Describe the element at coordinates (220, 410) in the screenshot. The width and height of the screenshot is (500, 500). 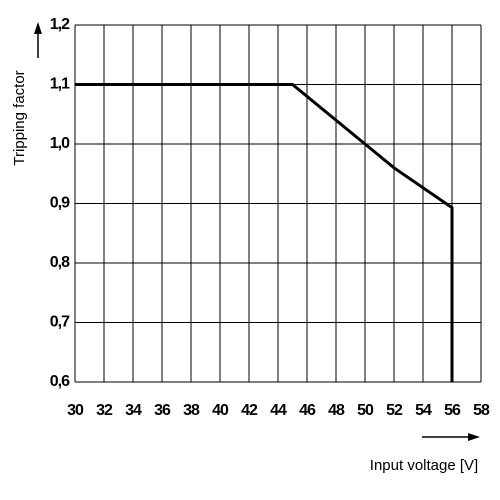
I see `x-tick-label: 40` at that location.